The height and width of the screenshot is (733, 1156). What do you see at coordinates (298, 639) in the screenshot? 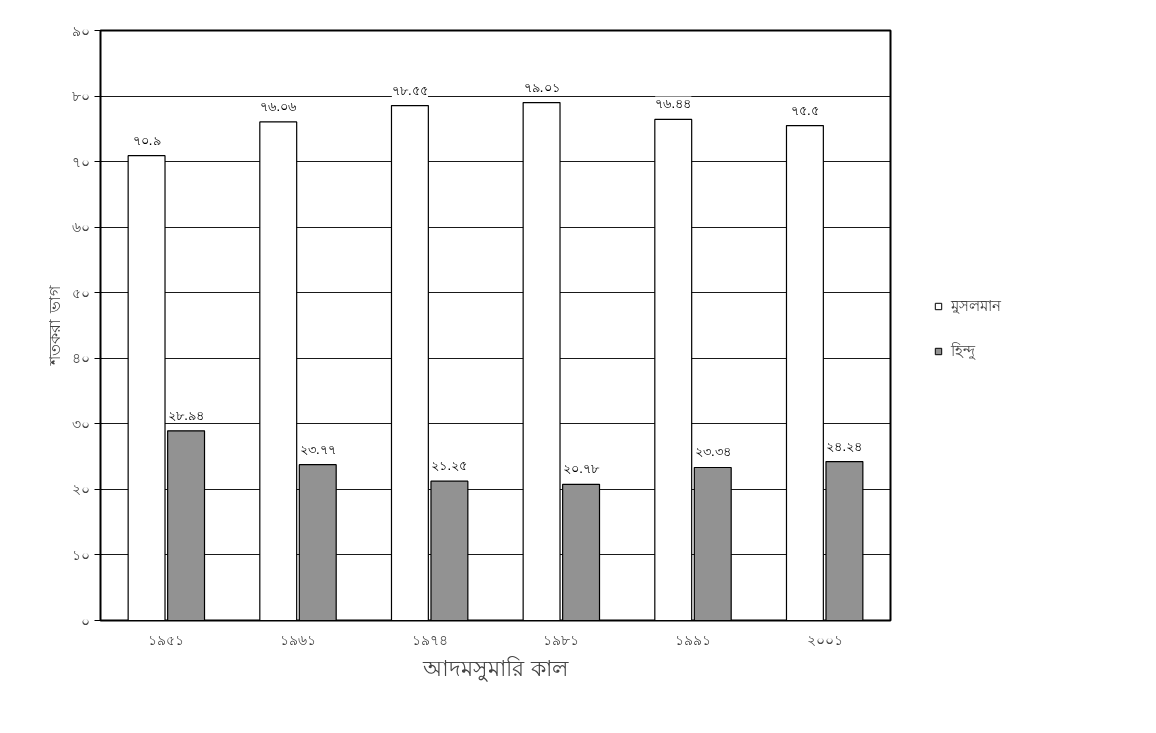
I see `x-tick-label: ১৯৬১` at bounding box center [298, 639].